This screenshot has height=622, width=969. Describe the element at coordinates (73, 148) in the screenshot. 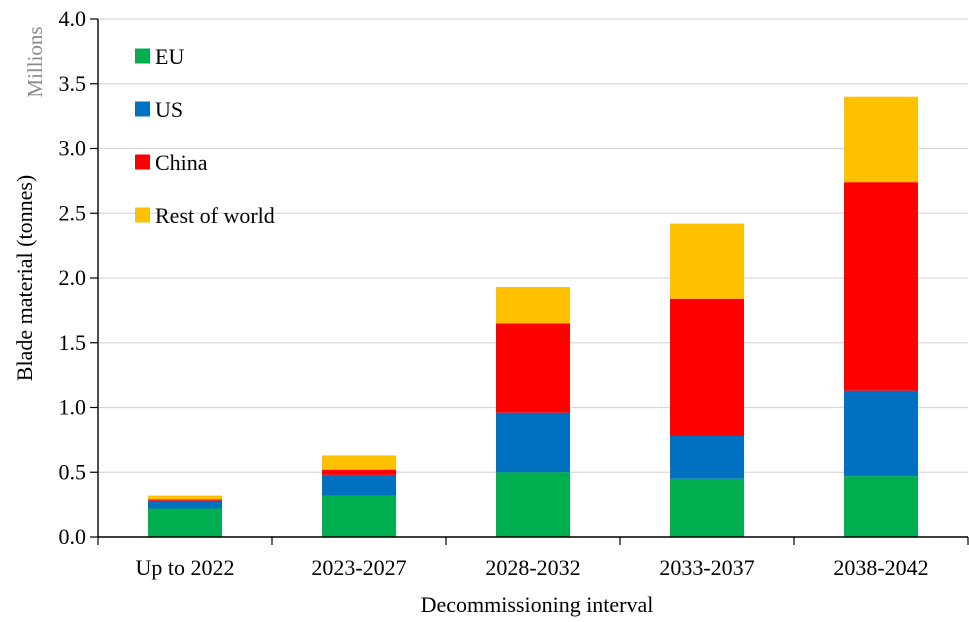

I see `y-tick-label: 3.0` at that location.